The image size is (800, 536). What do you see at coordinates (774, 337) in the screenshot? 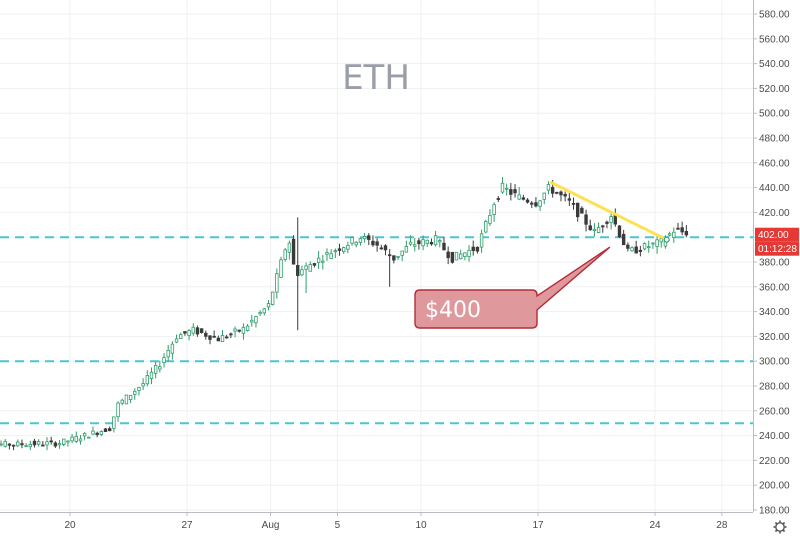
I see `y-tick-label: 320.00` at bounding box center [774, 337].